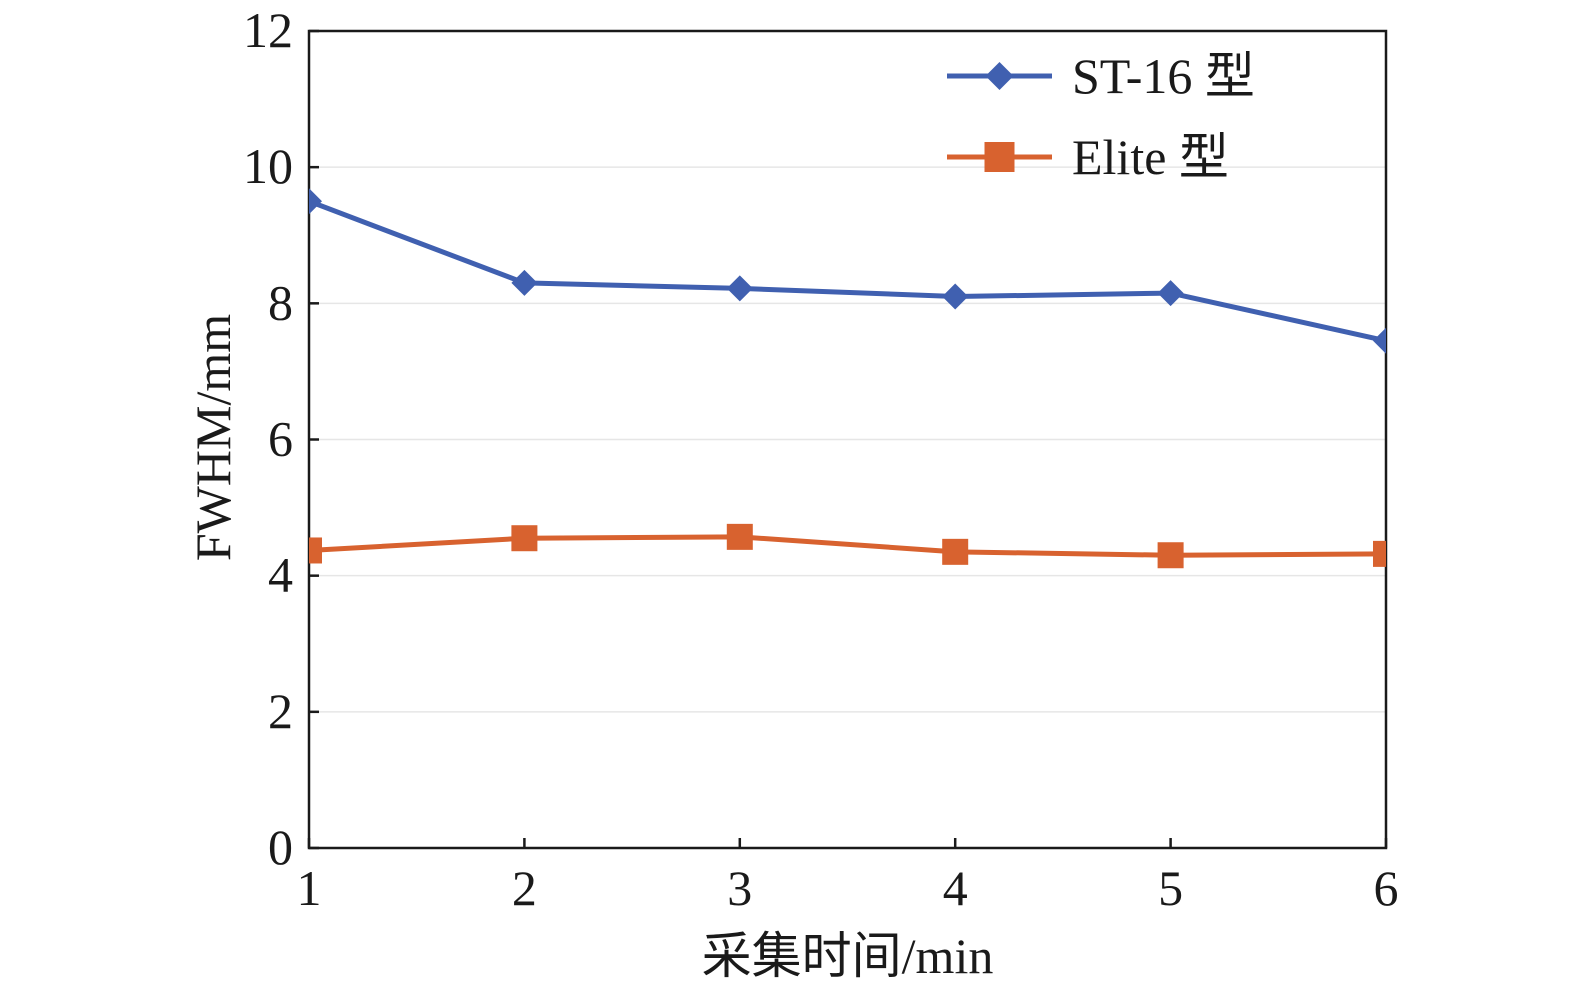  Describe the element at coordinates (268, 166) in the screenshot. I see `y-tick-label: 10` at that location.